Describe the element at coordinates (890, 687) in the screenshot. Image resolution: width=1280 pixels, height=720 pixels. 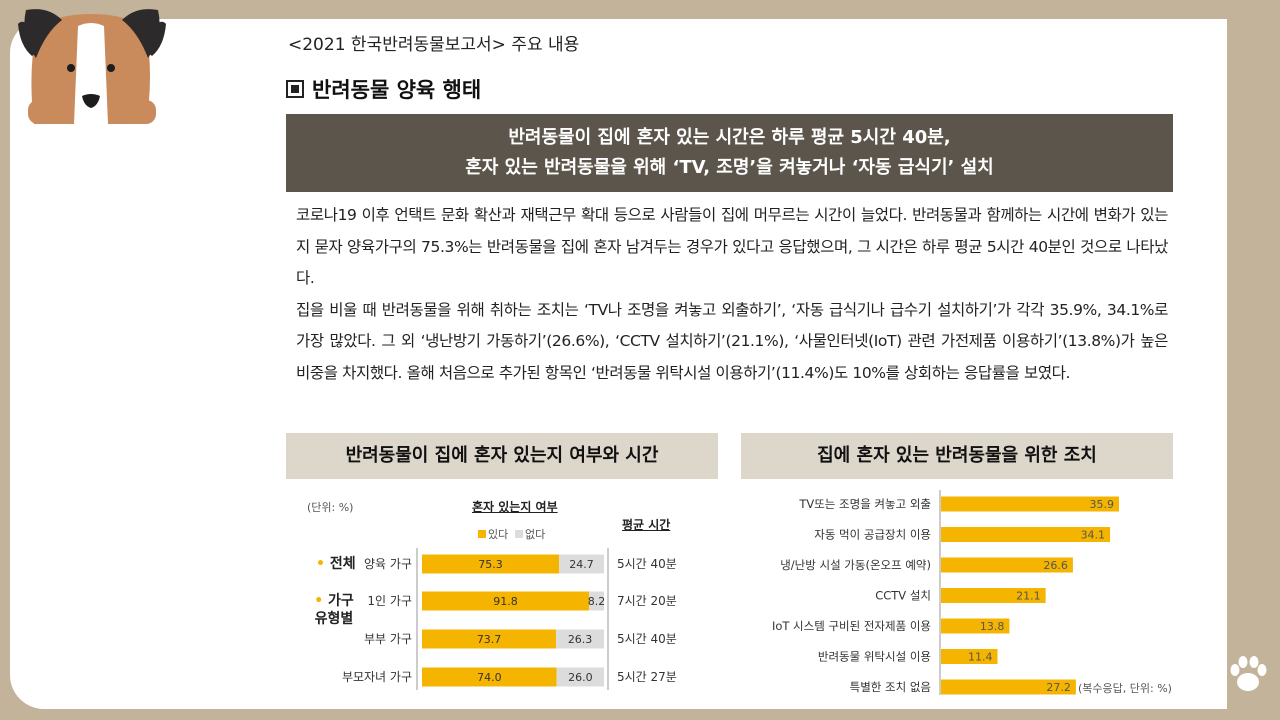
I see `right-category-label: 특별한 조치 없음` at that location.